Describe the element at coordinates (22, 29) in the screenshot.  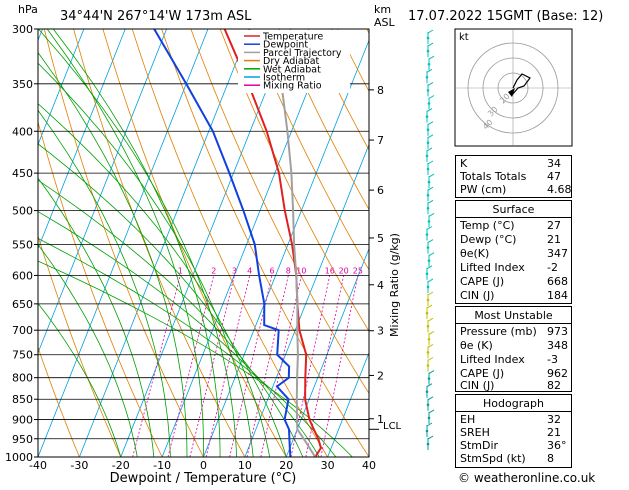
I see `pressure-tick-label: 300` at that location.